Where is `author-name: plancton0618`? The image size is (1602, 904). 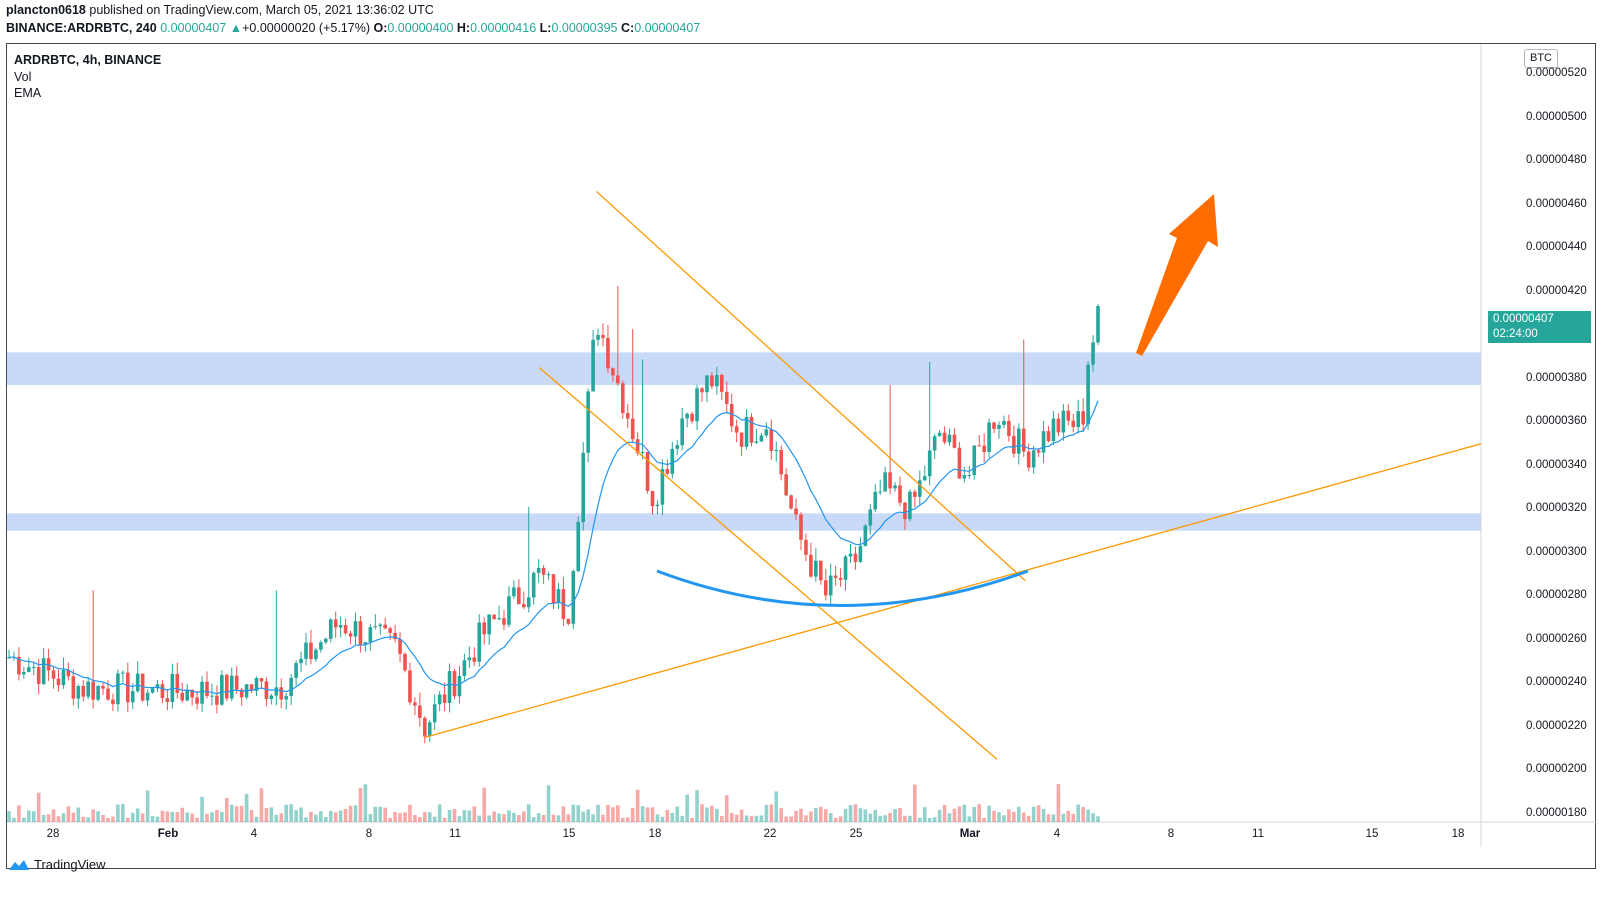 author-name: plancton0618 is located at coordinates (46, 10).